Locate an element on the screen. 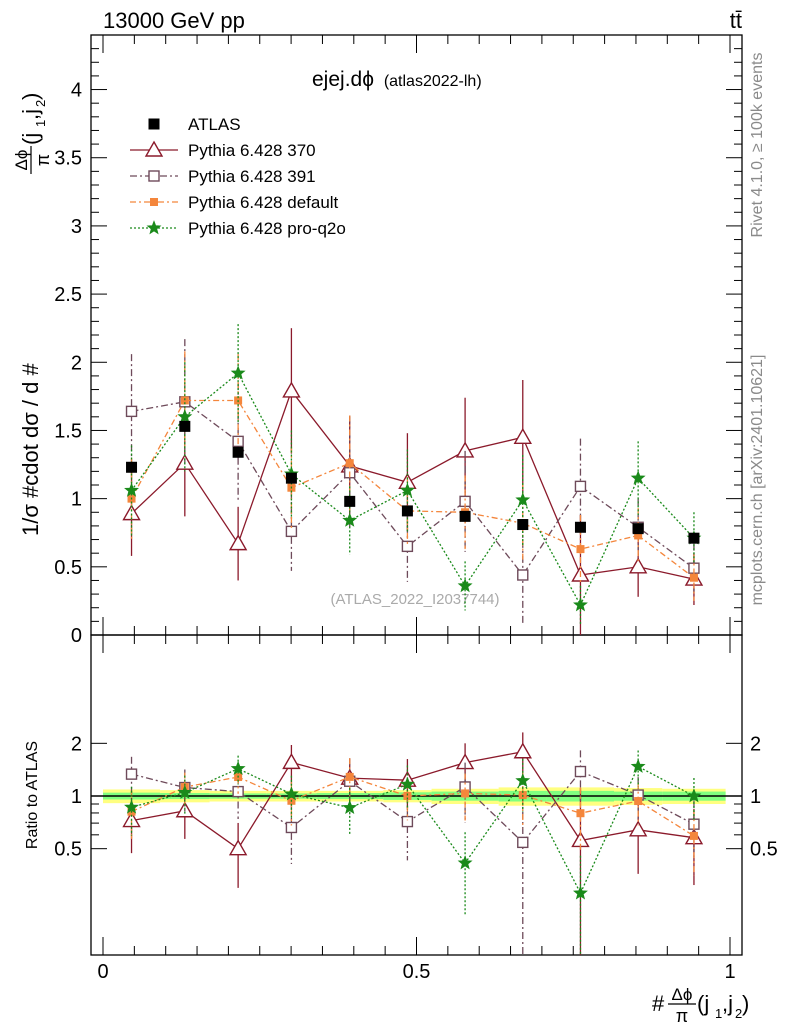 The height and width of the screenshot is (1024, 786). y-tick-label: 3 is located at coordinates (76, 227).